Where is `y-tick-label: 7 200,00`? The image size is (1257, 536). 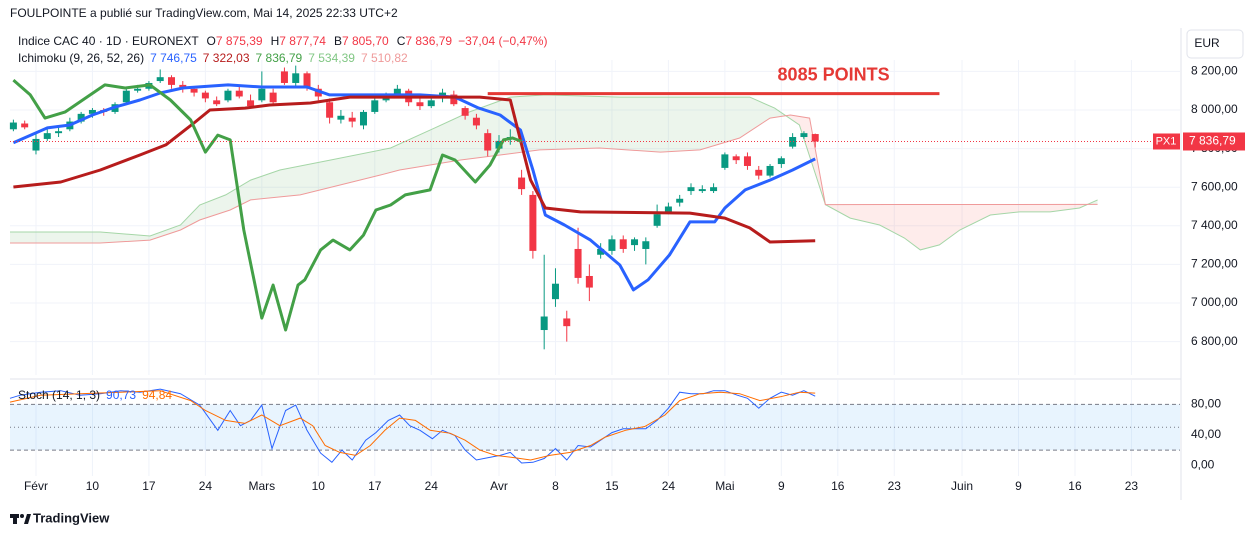
y-tick-label: 7 200,00 is located at coordinates (1214, 264).